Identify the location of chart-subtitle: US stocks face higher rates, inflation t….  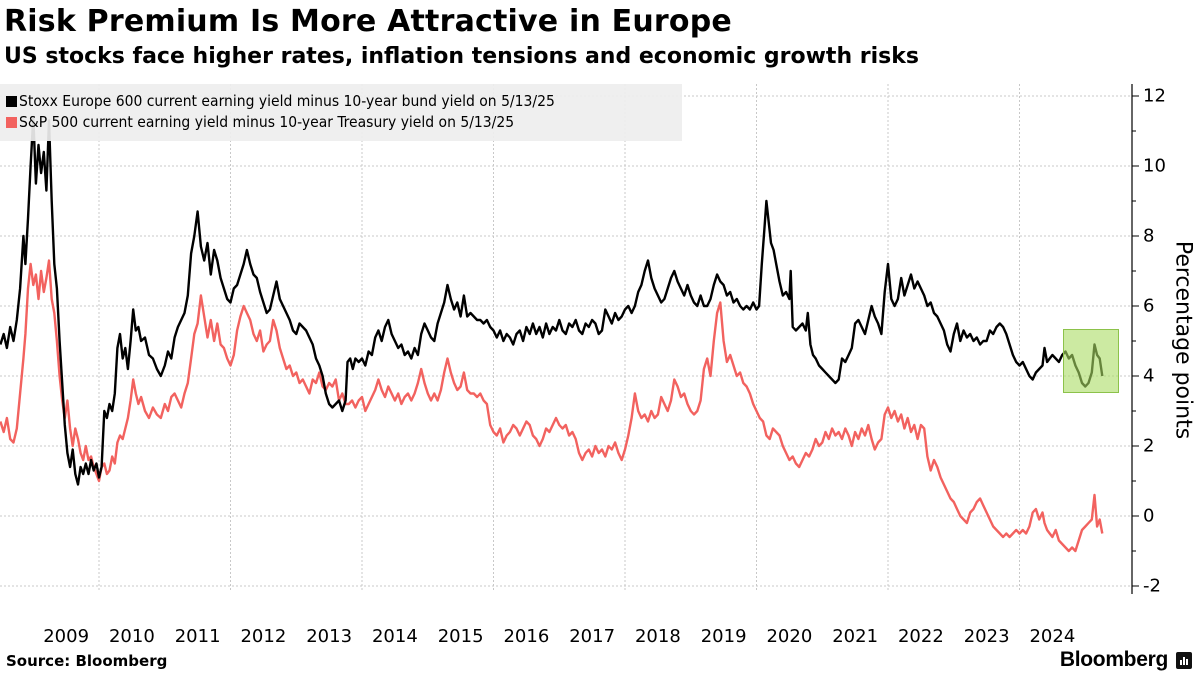
(461, 56).